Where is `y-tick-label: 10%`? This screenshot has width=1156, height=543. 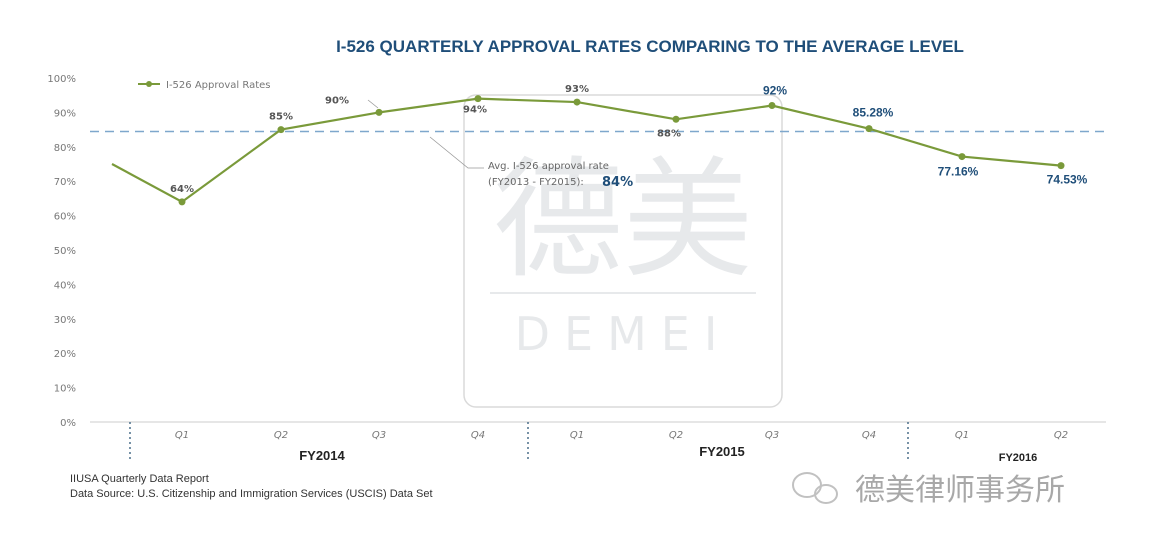 y-tick-label: 10% is located at coordinates (65, 389).